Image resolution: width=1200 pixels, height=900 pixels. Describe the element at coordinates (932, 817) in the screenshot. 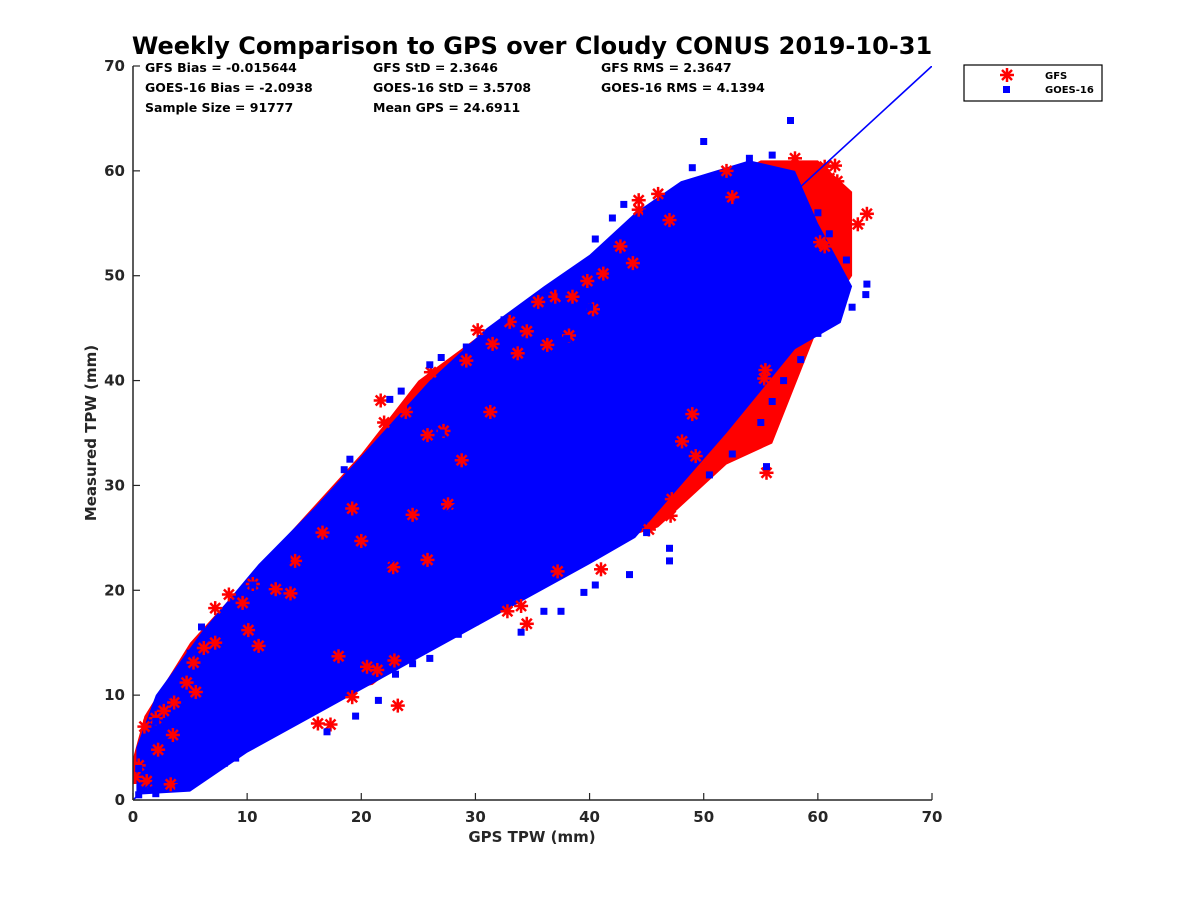

I see `x-tick-label: 70` at that location.